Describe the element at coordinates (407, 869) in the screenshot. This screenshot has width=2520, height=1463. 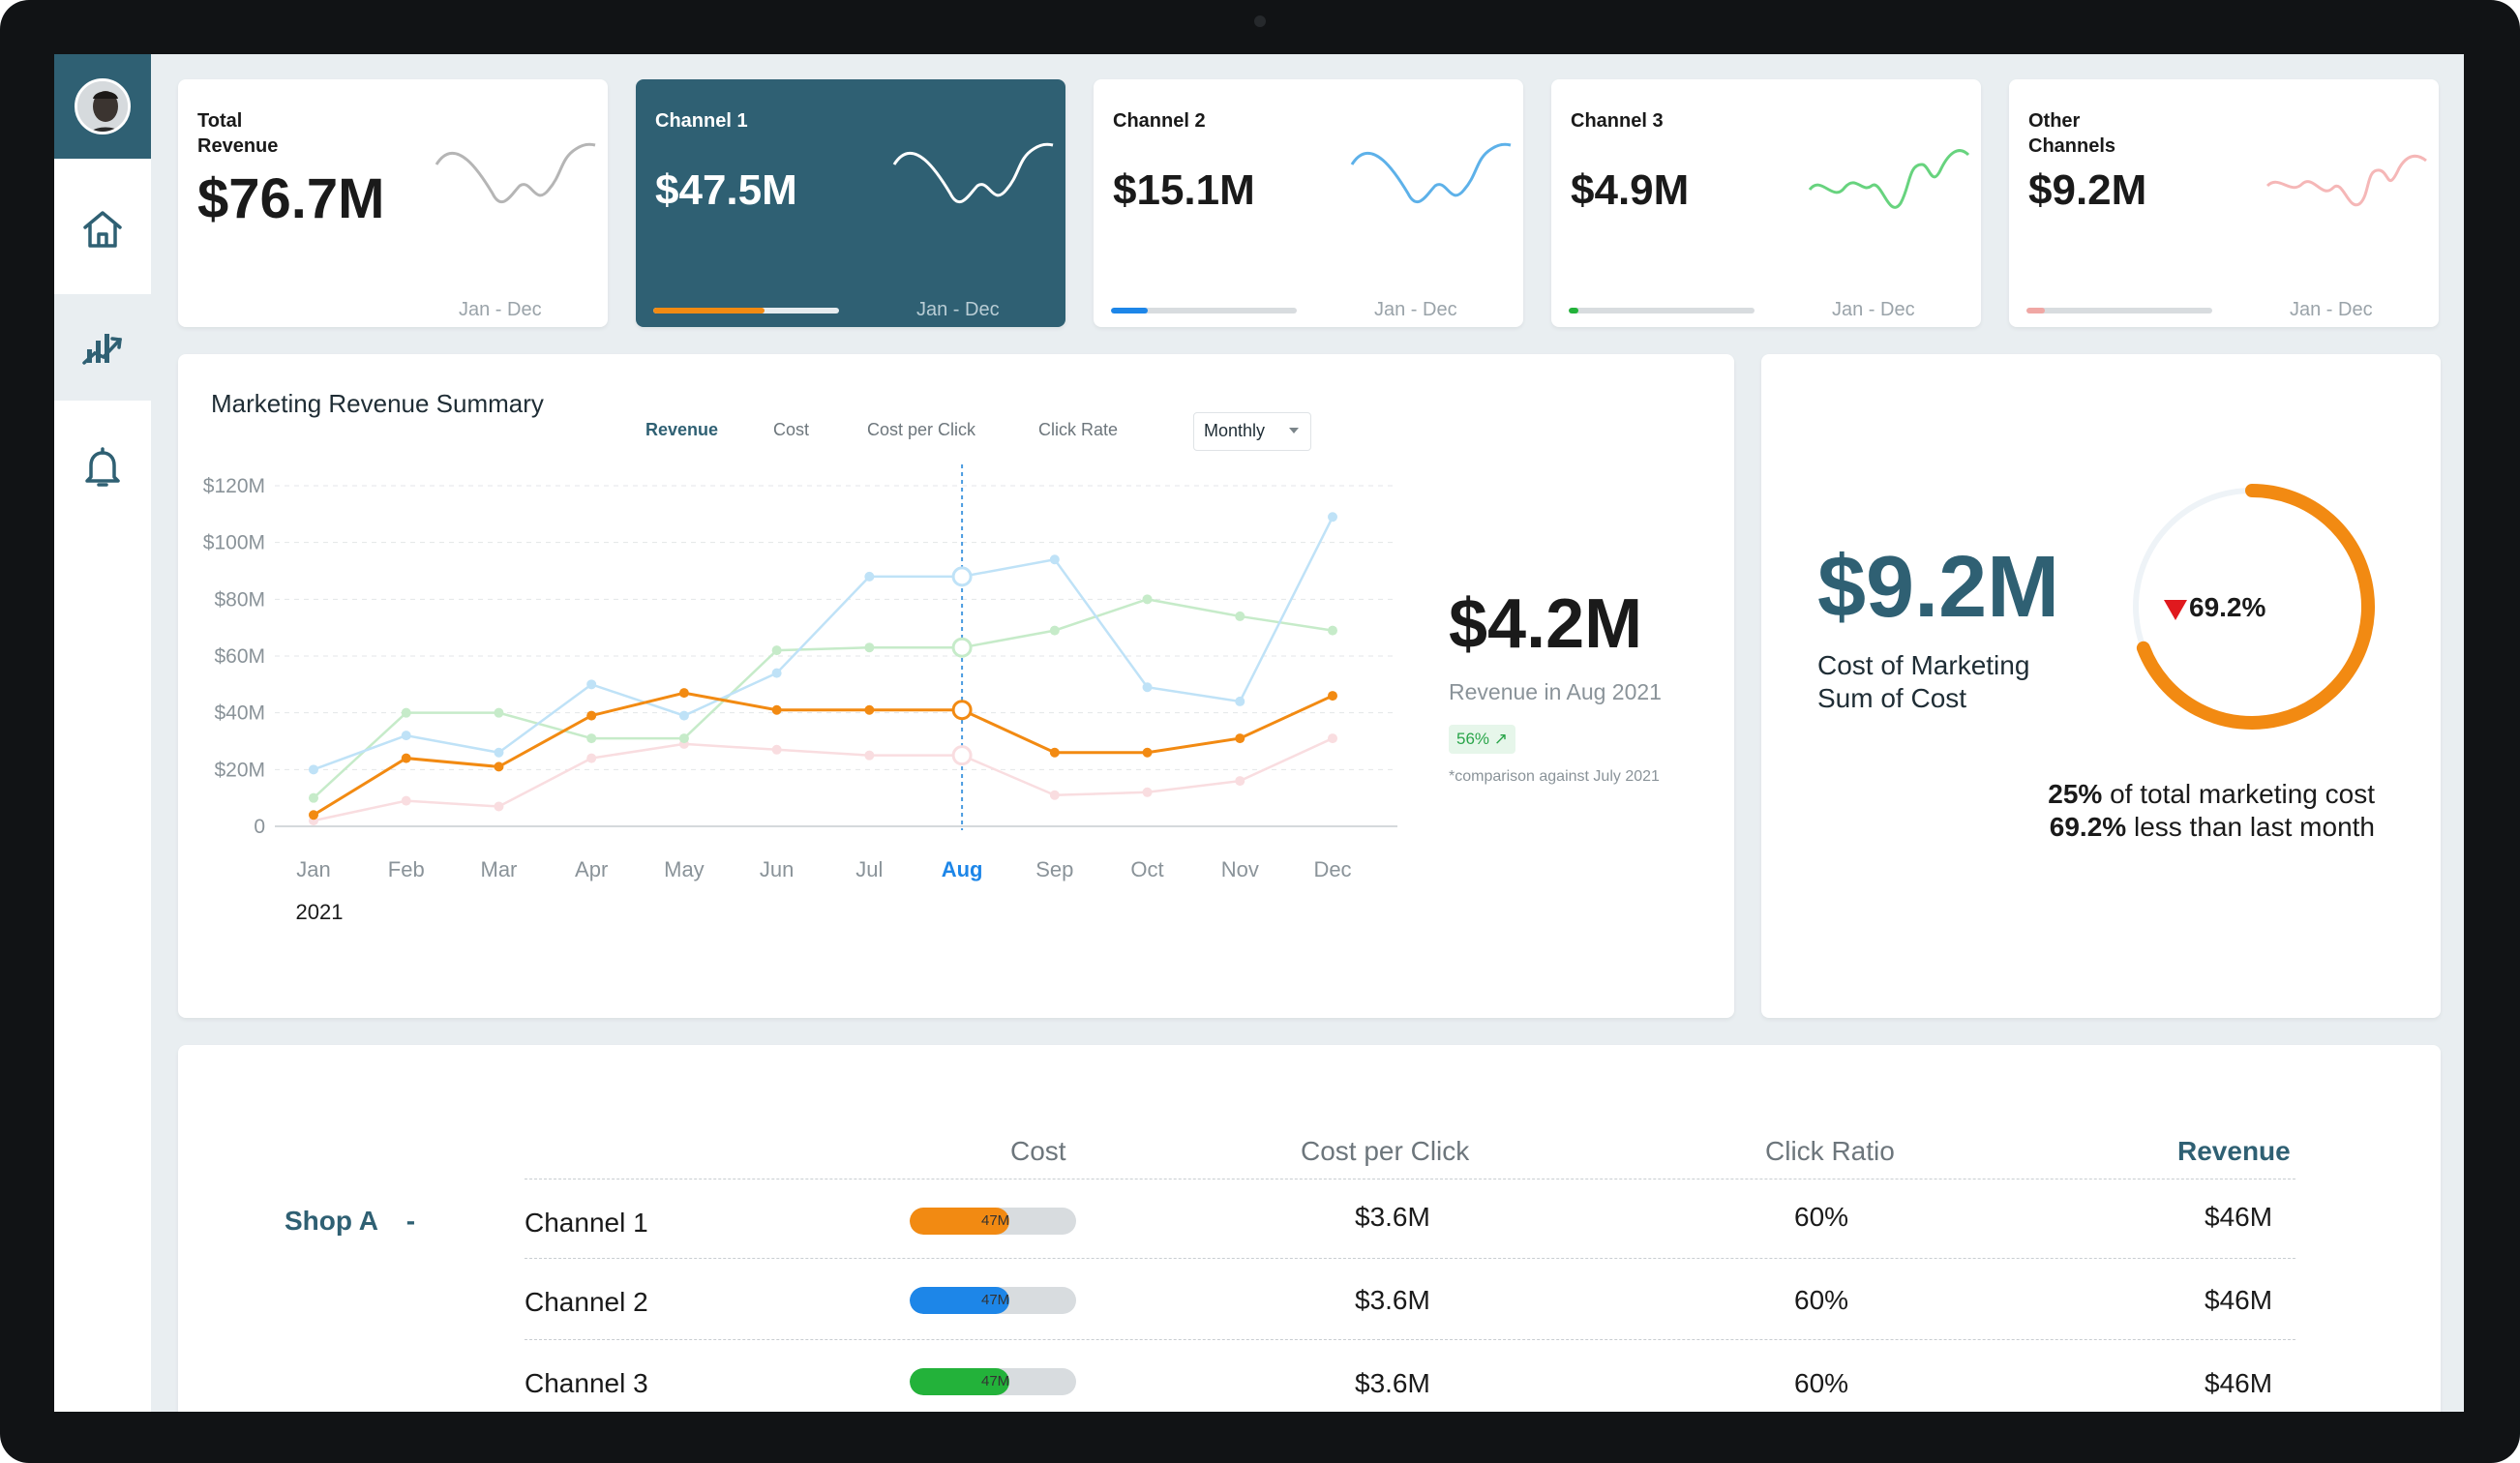
I see `x-tick-label: Feb` at that location.